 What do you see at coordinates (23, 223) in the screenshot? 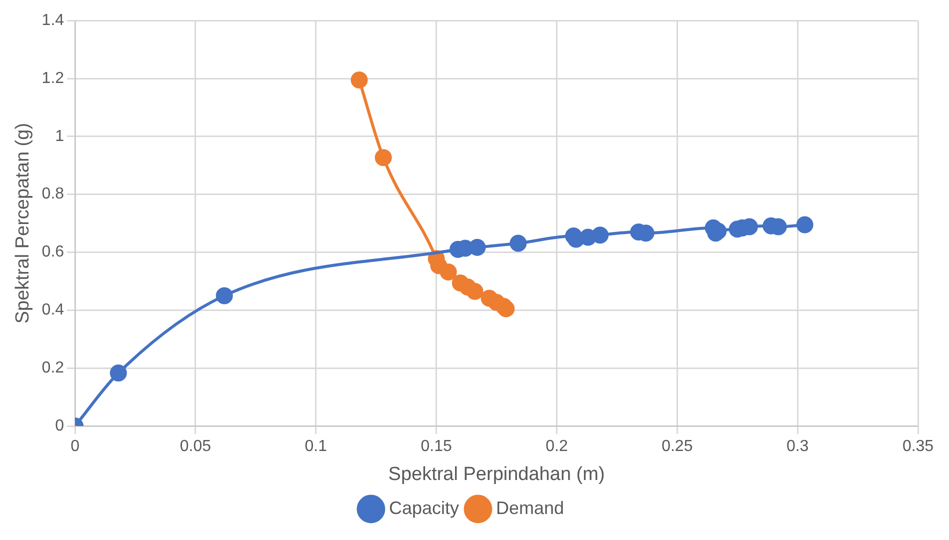
I see `y-axis-title: Spektral Percepatan (g)` at bounding box center [23, 223].